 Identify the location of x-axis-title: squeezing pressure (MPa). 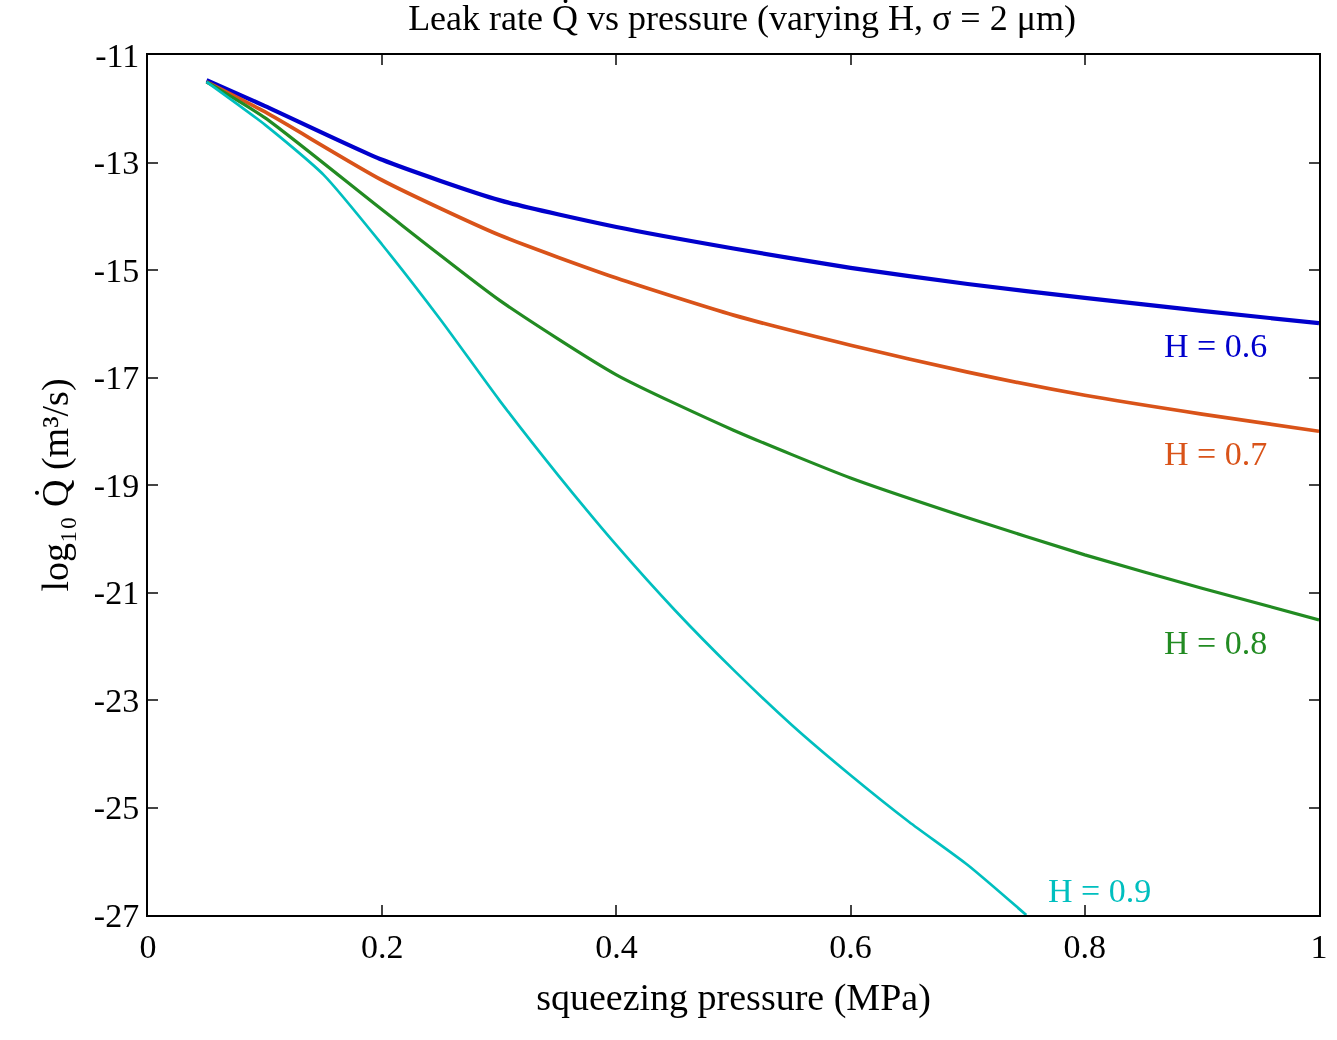
(733, 998).